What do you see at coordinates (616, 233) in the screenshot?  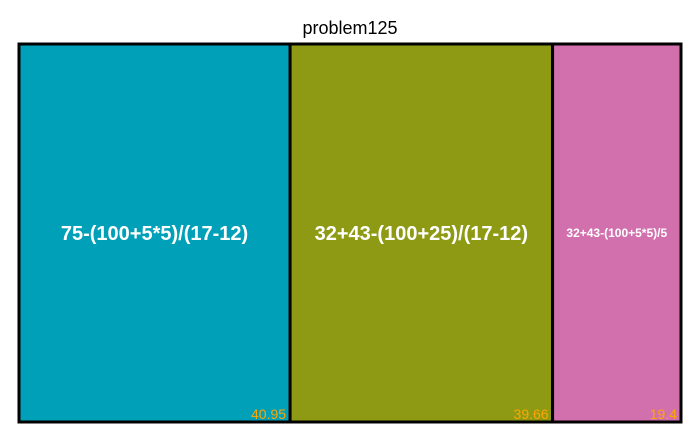 I see `treemap-tile-label-3: 32+43-(100+5*5)/5` at bounding box center [616, 233].